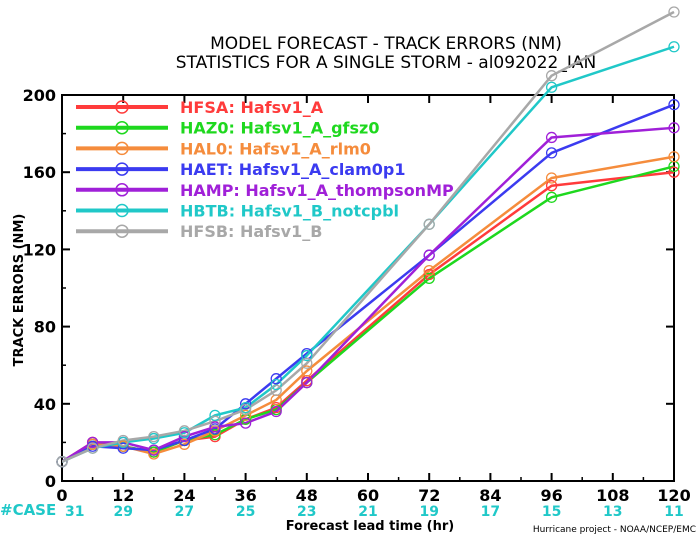 The width and height of the screenshot is (700, 539). I want to click on y-tick-label: 120, so click(39, 249).